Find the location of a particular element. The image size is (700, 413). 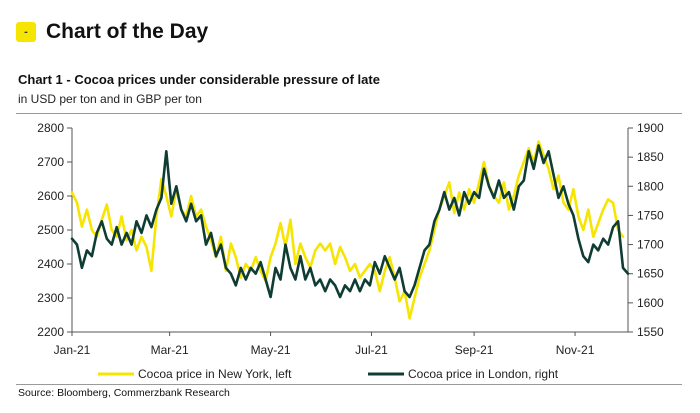

left-y-tick-label: 2300 is located at coordinates (50, 298).